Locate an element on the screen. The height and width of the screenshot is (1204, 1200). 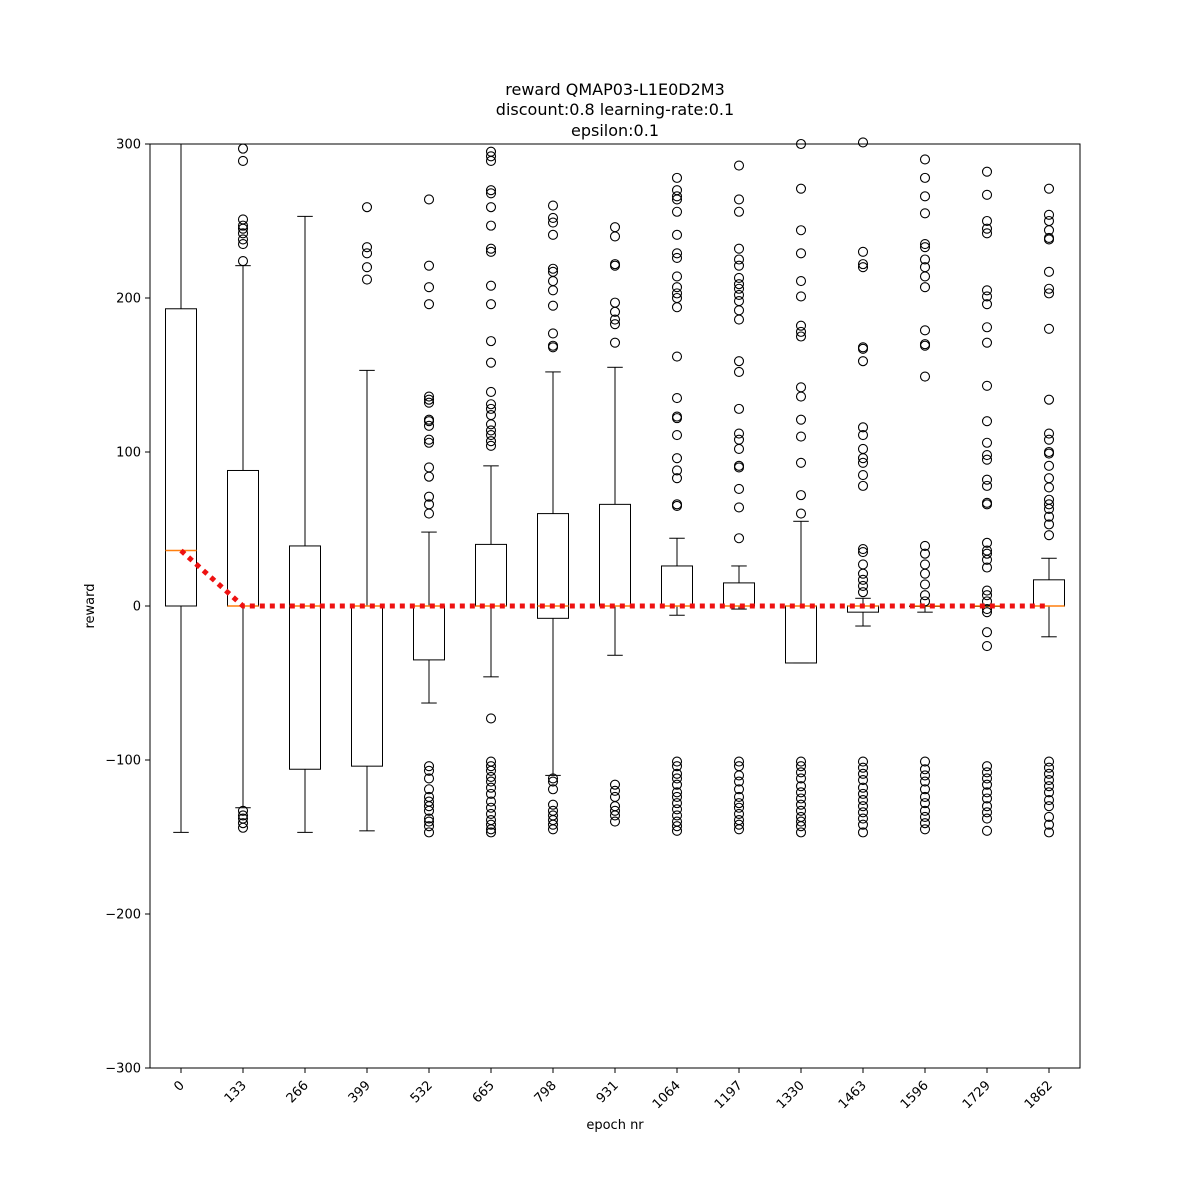
median-trend is located at coordinates (614, 578).